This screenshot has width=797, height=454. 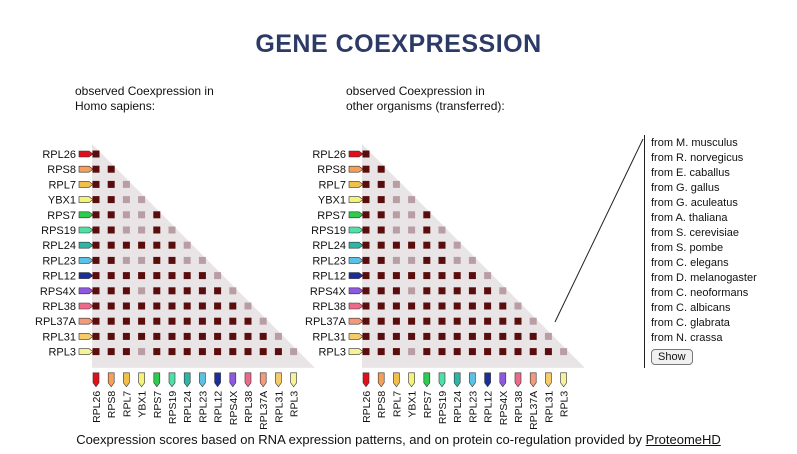 I want to click on legend-item: from C. elegans, so click(x=690, y=263).